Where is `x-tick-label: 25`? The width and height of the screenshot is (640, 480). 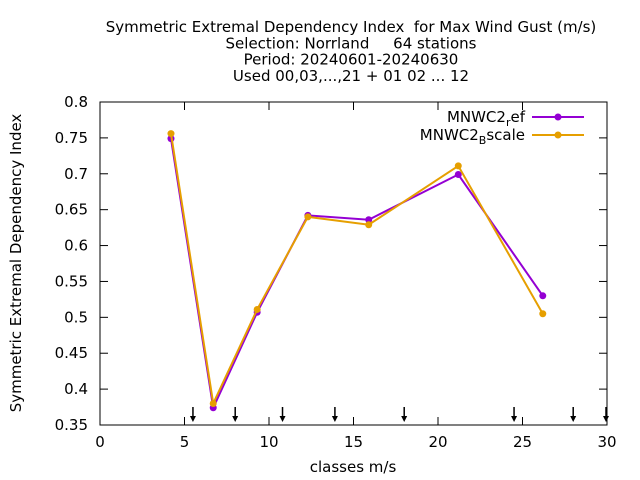
x-tick-label: 25 is located at coordinates (522, 442).